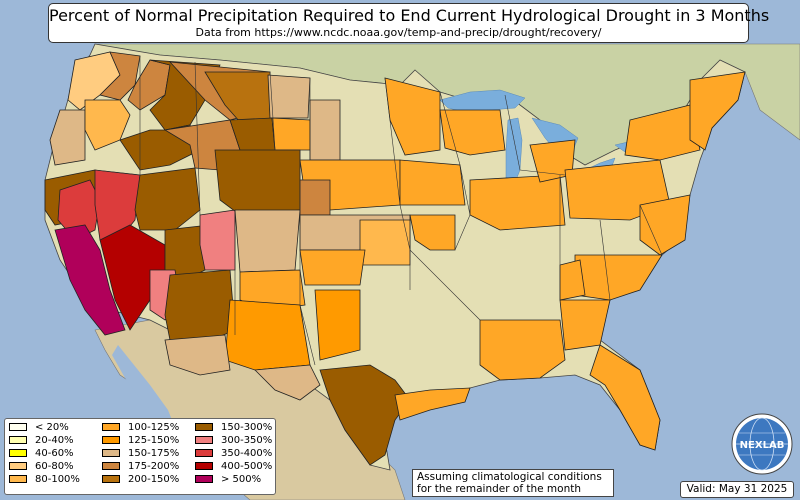  What do you see at coordinates (241, 479) in the screenshot?
I see `legend-label: > 500%` at bounding box center [241, 479].